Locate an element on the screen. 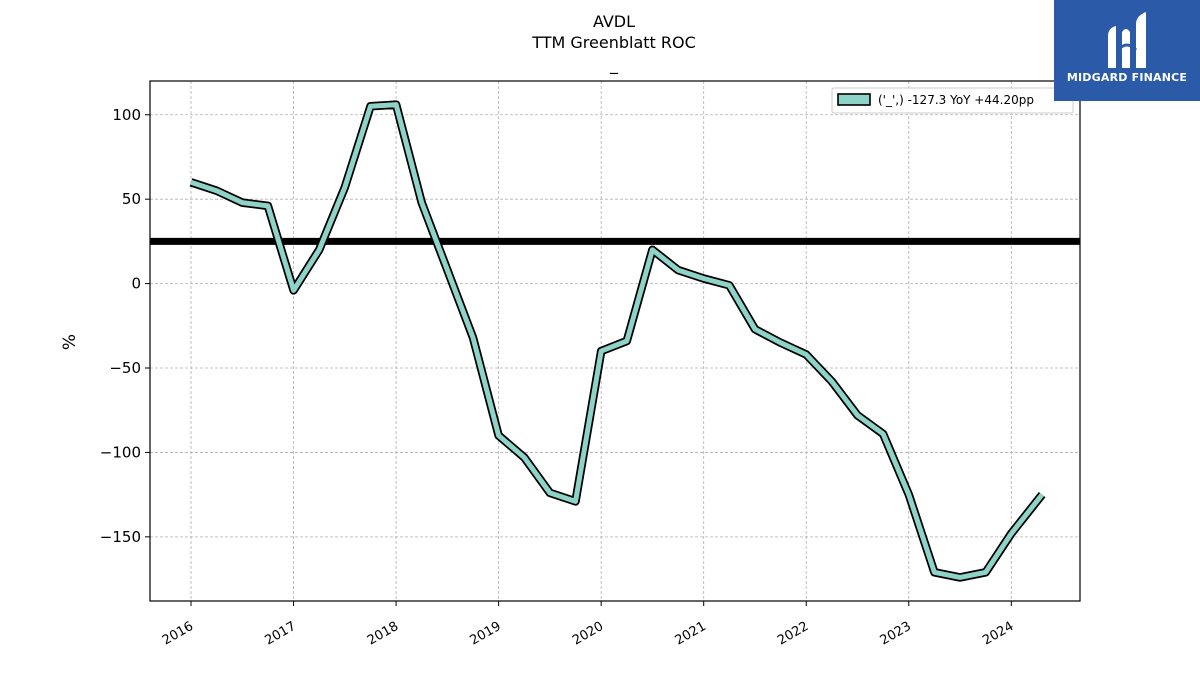 This screenshot has height=675, width=1200. y-tick-label: 100 is located at coordinates (126, 115).